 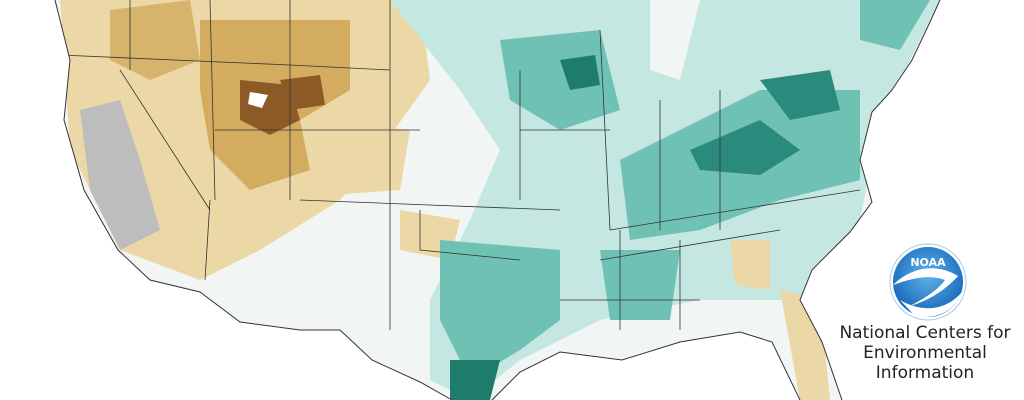 I want to click on logo-acronym: NOAA, so click(x=928, y=262).